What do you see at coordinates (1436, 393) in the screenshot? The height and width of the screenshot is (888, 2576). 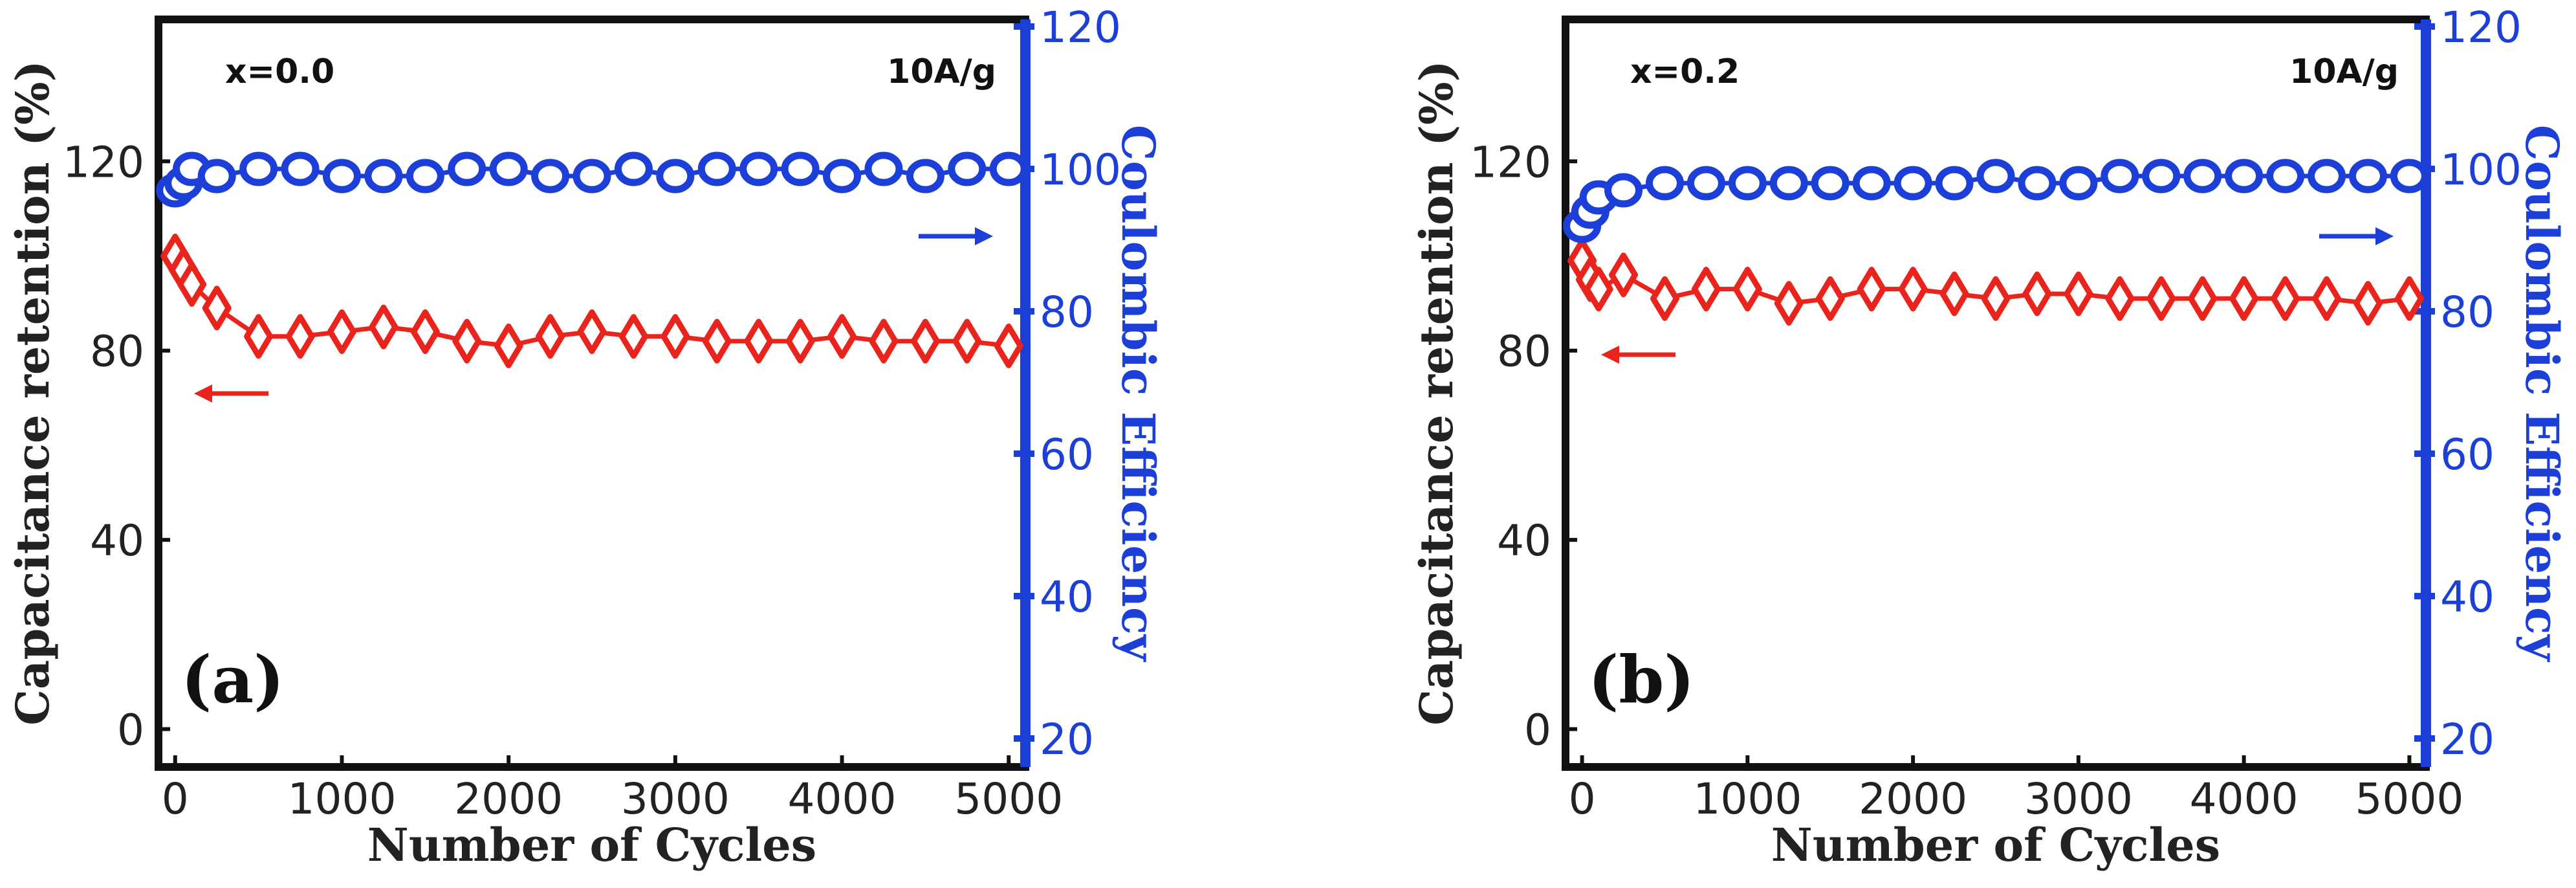 I see `y-axis-left-title: Capacitance retention (%)` at bounding box center [1436, 393].